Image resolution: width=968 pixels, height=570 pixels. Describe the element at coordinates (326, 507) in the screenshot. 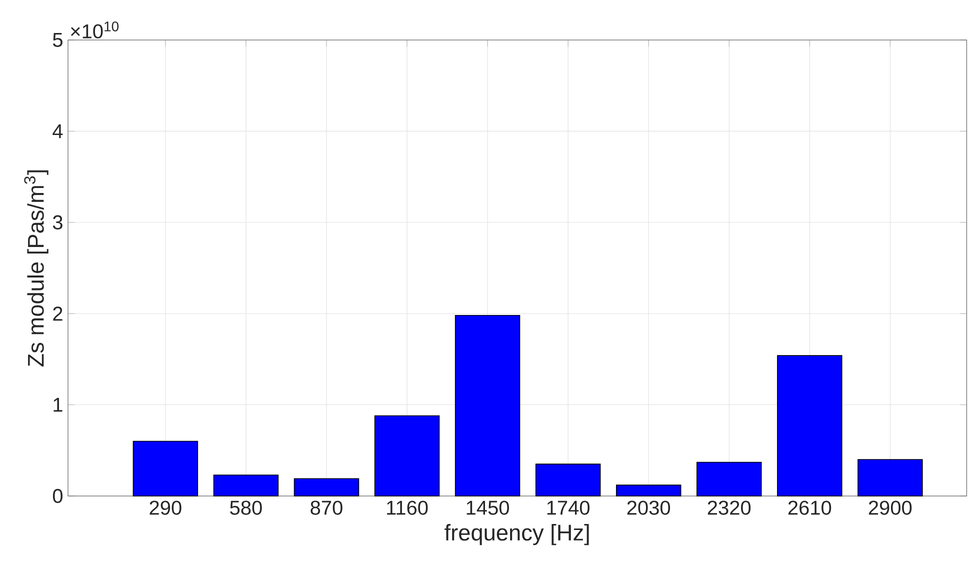

I see `x-tick-label: 870` at that location.